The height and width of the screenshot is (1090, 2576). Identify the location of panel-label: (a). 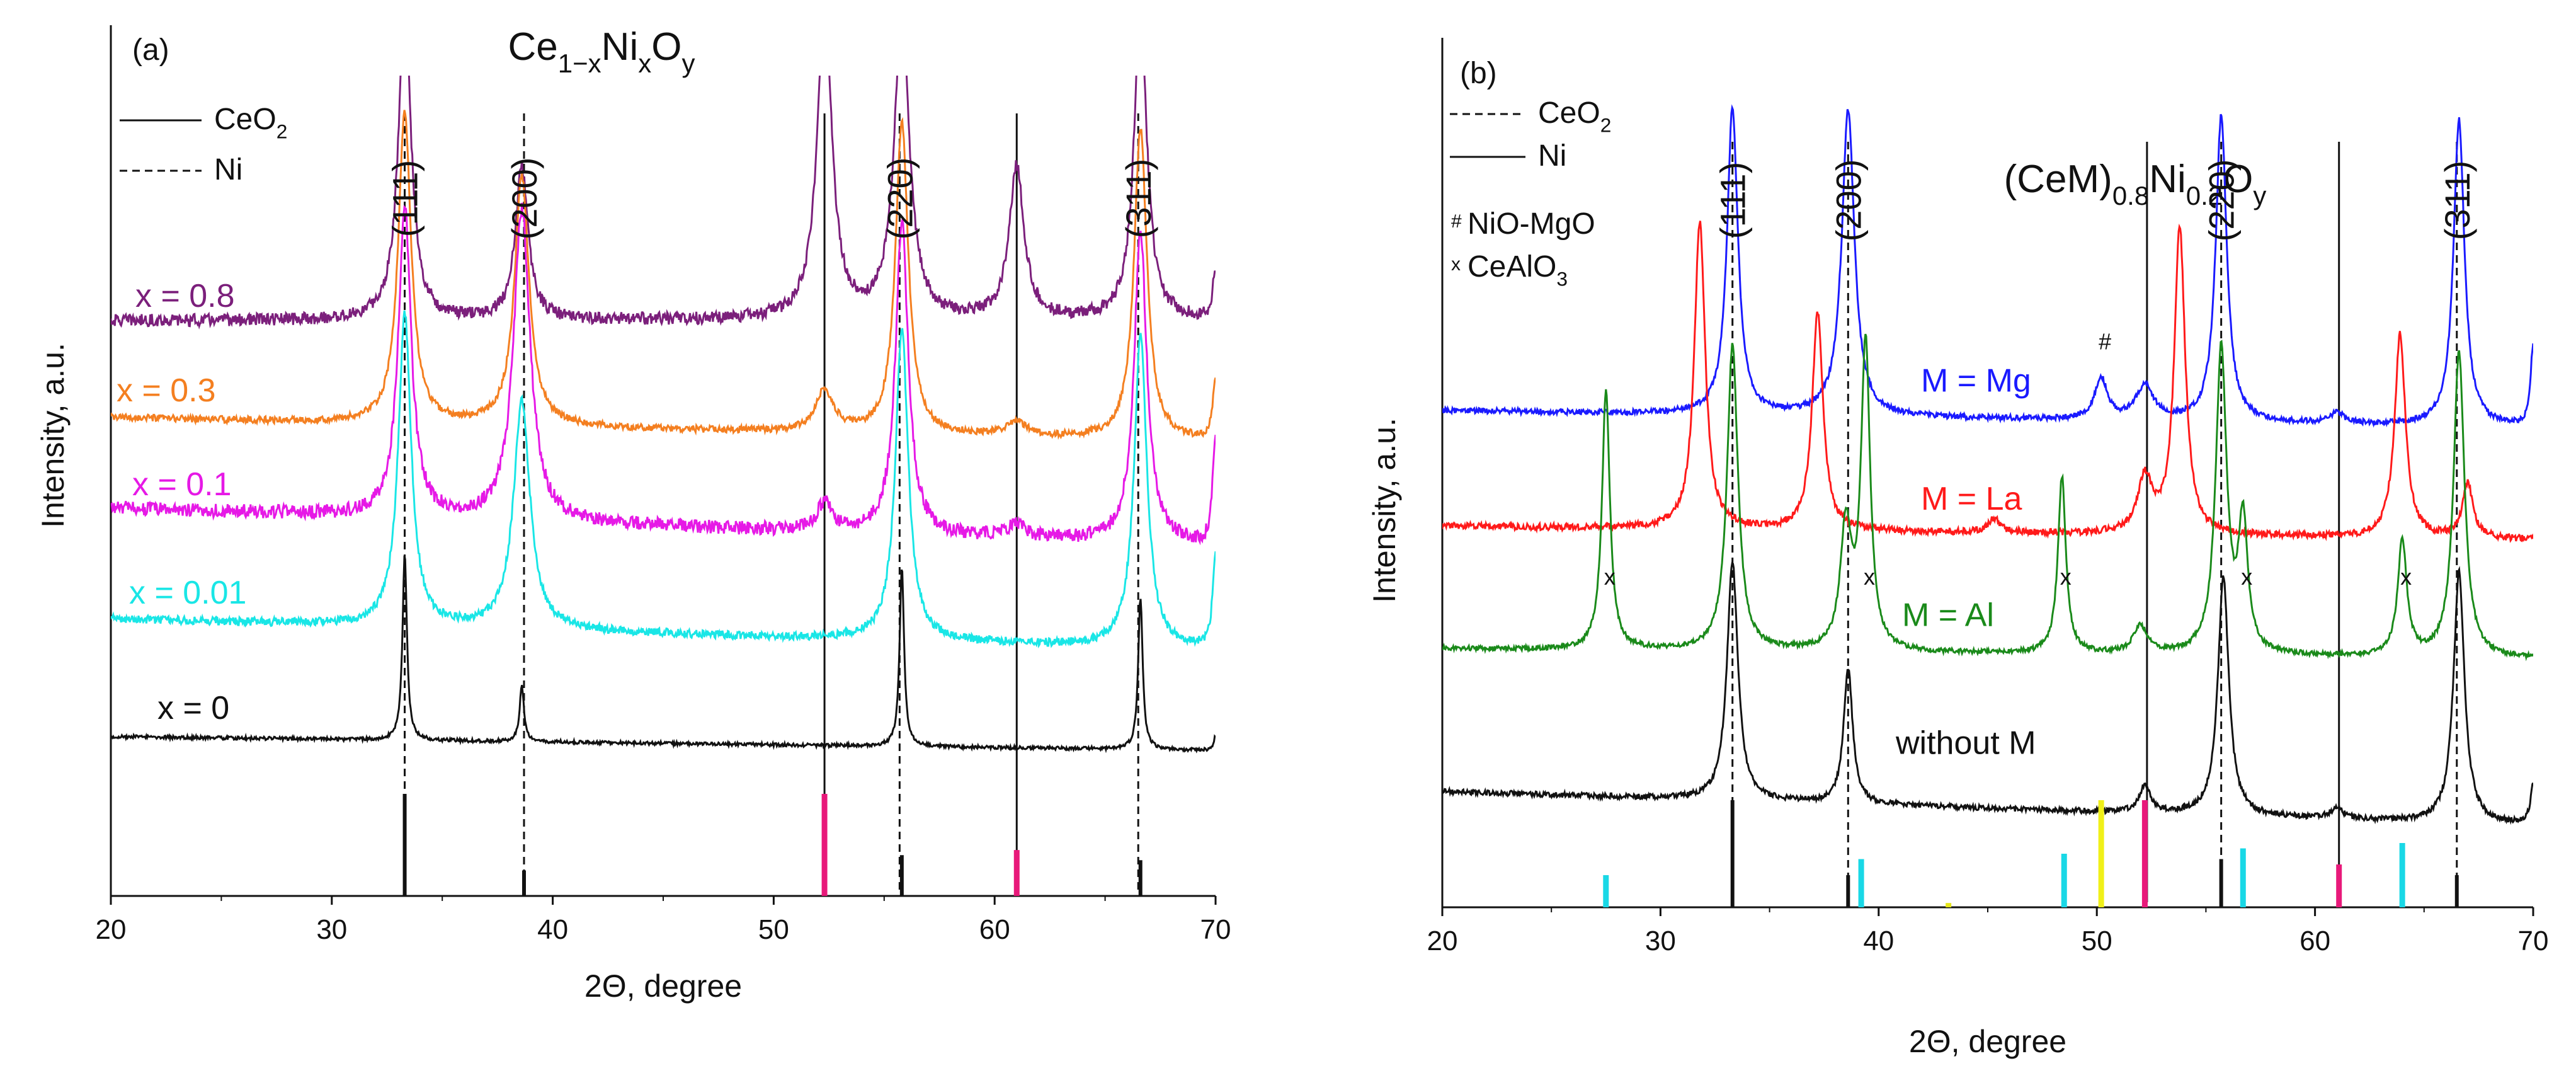
(150, 50).